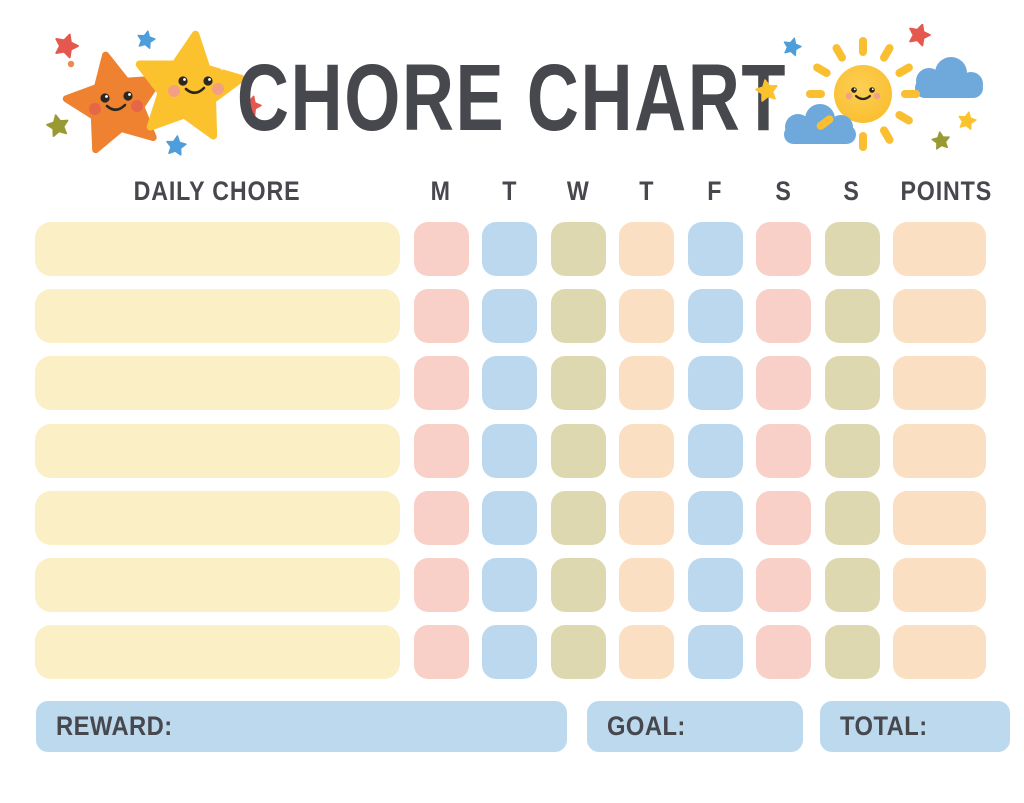 This screenshot has height=803, width=1024. I want to click on day-header-saturday: S, so click(783, 191).